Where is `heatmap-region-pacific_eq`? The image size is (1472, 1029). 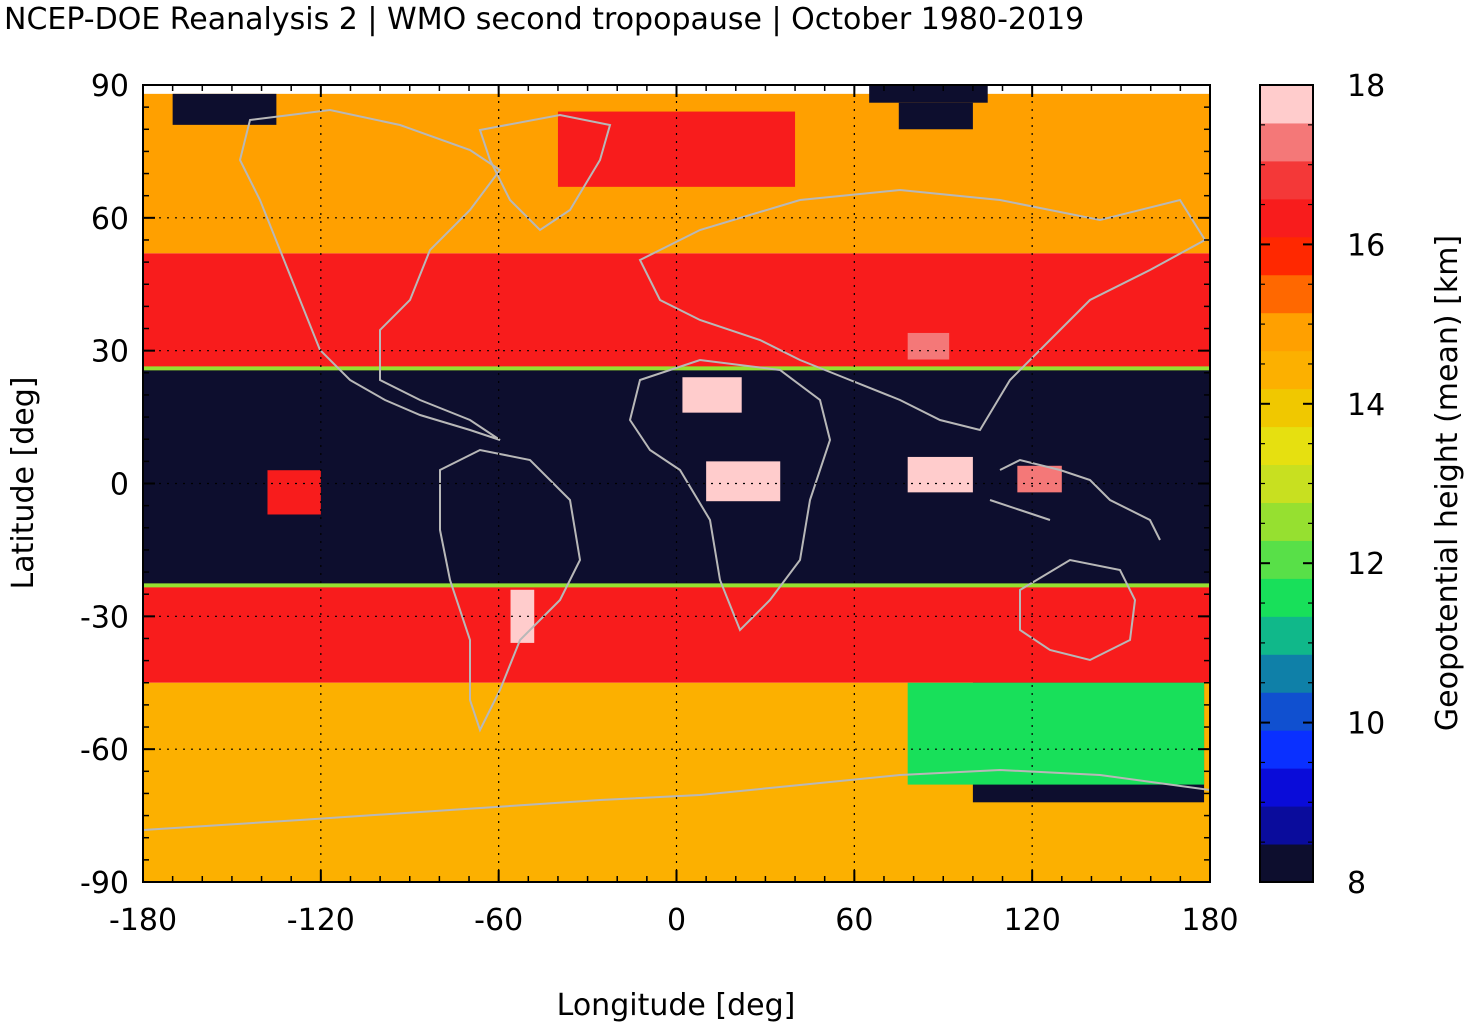 heatmap-region-pacific_eq is located at coordinates (1039, 479).